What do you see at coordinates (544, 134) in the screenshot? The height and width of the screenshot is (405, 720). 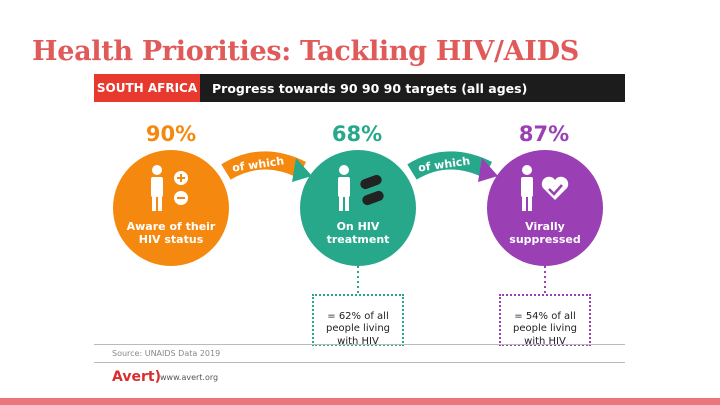 I see `stage-3-percent: 87%` at bounding box center [544, 134].